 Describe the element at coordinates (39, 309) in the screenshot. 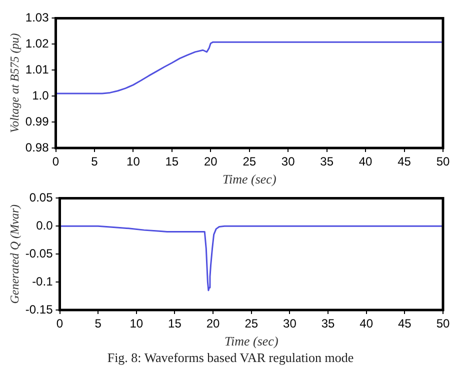

I see `y-tick-label: -0.15` at that location.